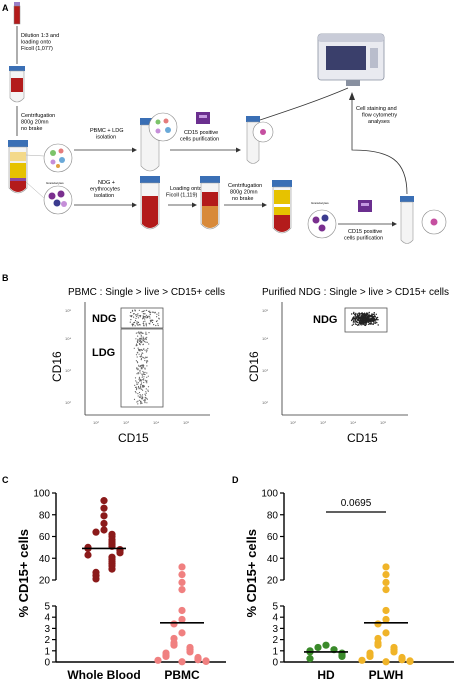  I want to click on step-centrifugation-2: Centrifugation 800g 20mn no brake, so click(246, 192).